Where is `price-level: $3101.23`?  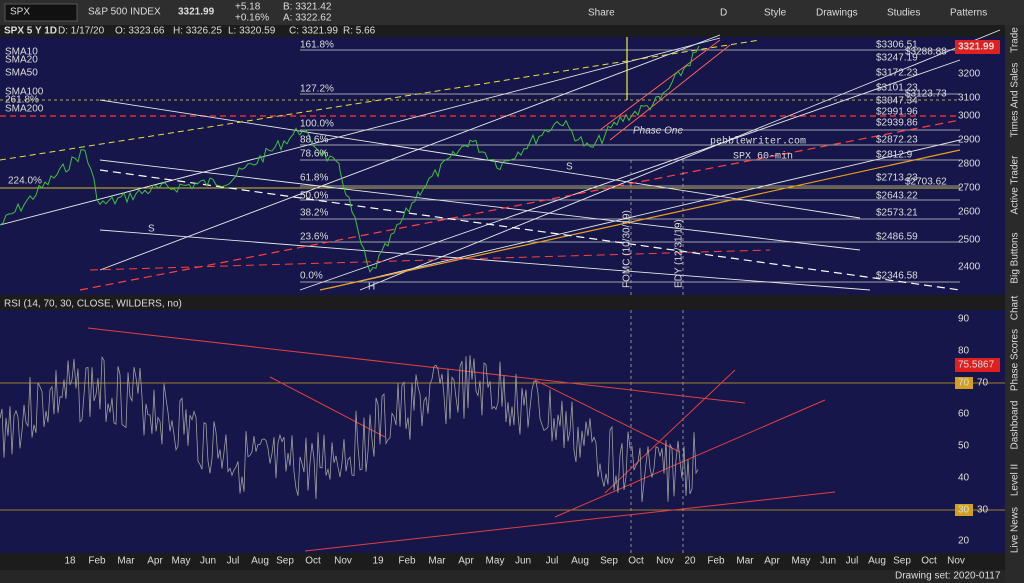 price-level: $3101.23 is located at coordinates (897, 88).